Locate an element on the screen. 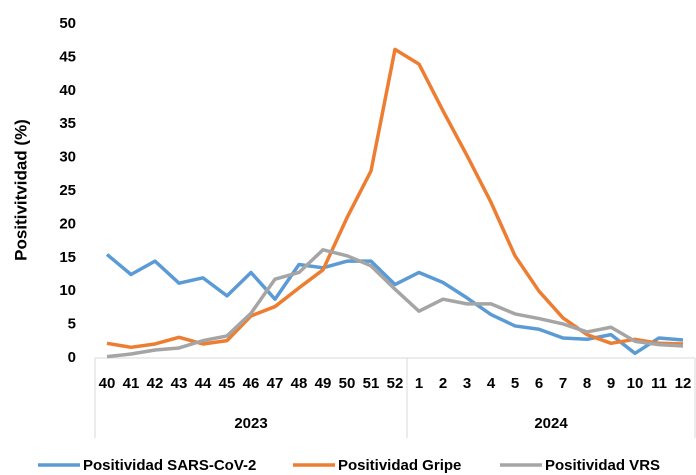 Image resolution: width=696 pixels, height=475 pixels. y-tick-label: 5 is located at coordinates (72, 324).